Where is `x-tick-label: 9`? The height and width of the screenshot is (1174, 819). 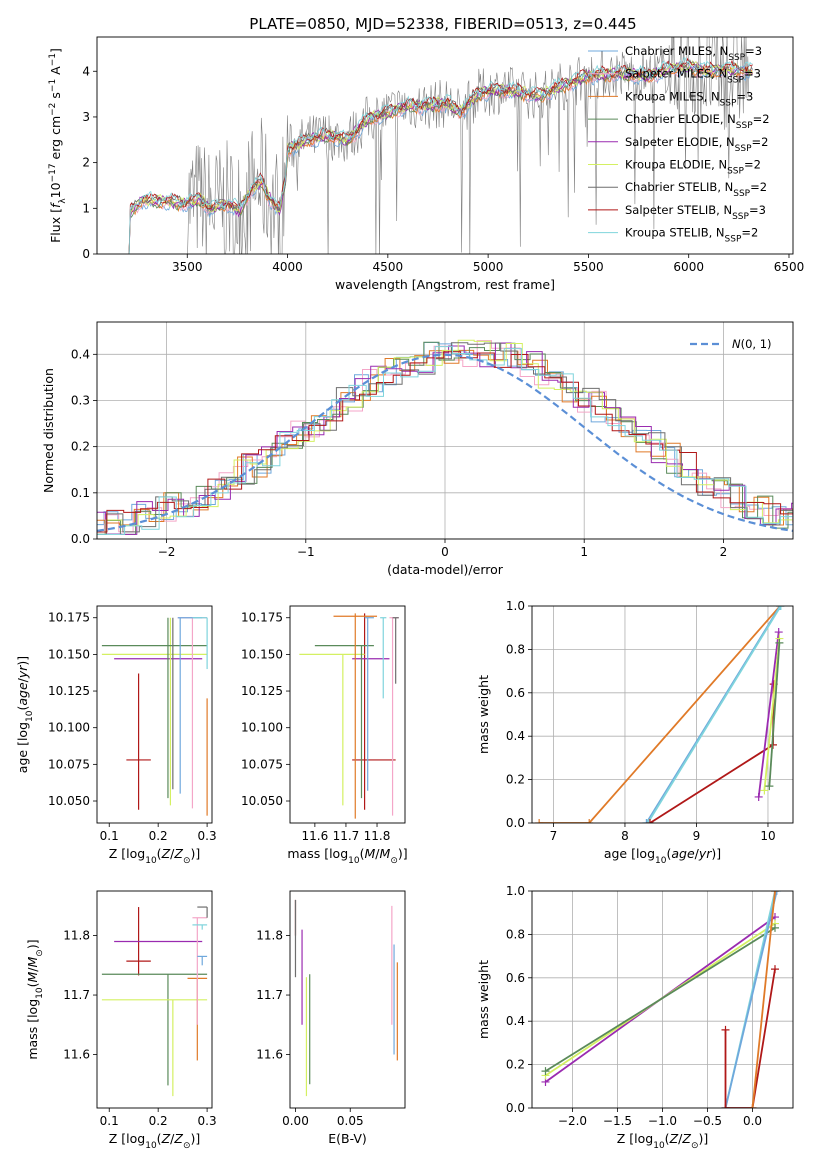
x-tick-label: 9 is located at coordinates (697, 836).